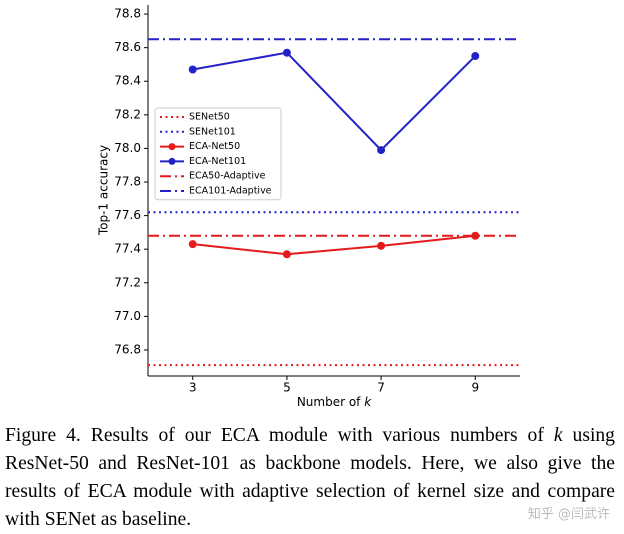 This screenshot has height=534, width=624. Describe the element at coordinates (209, 117) in the screenshot. I see `legend-label: SENet50` at that location.